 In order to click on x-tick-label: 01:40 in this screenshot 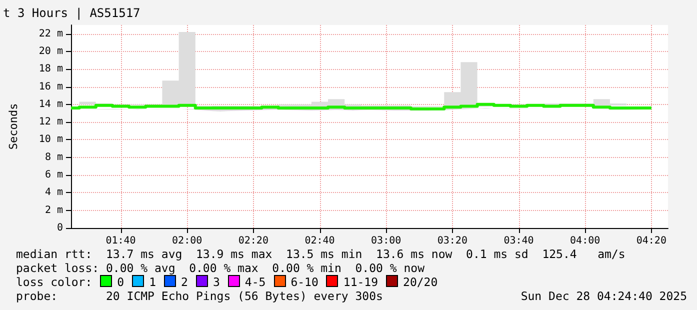, I will do `click(121, 241)`.